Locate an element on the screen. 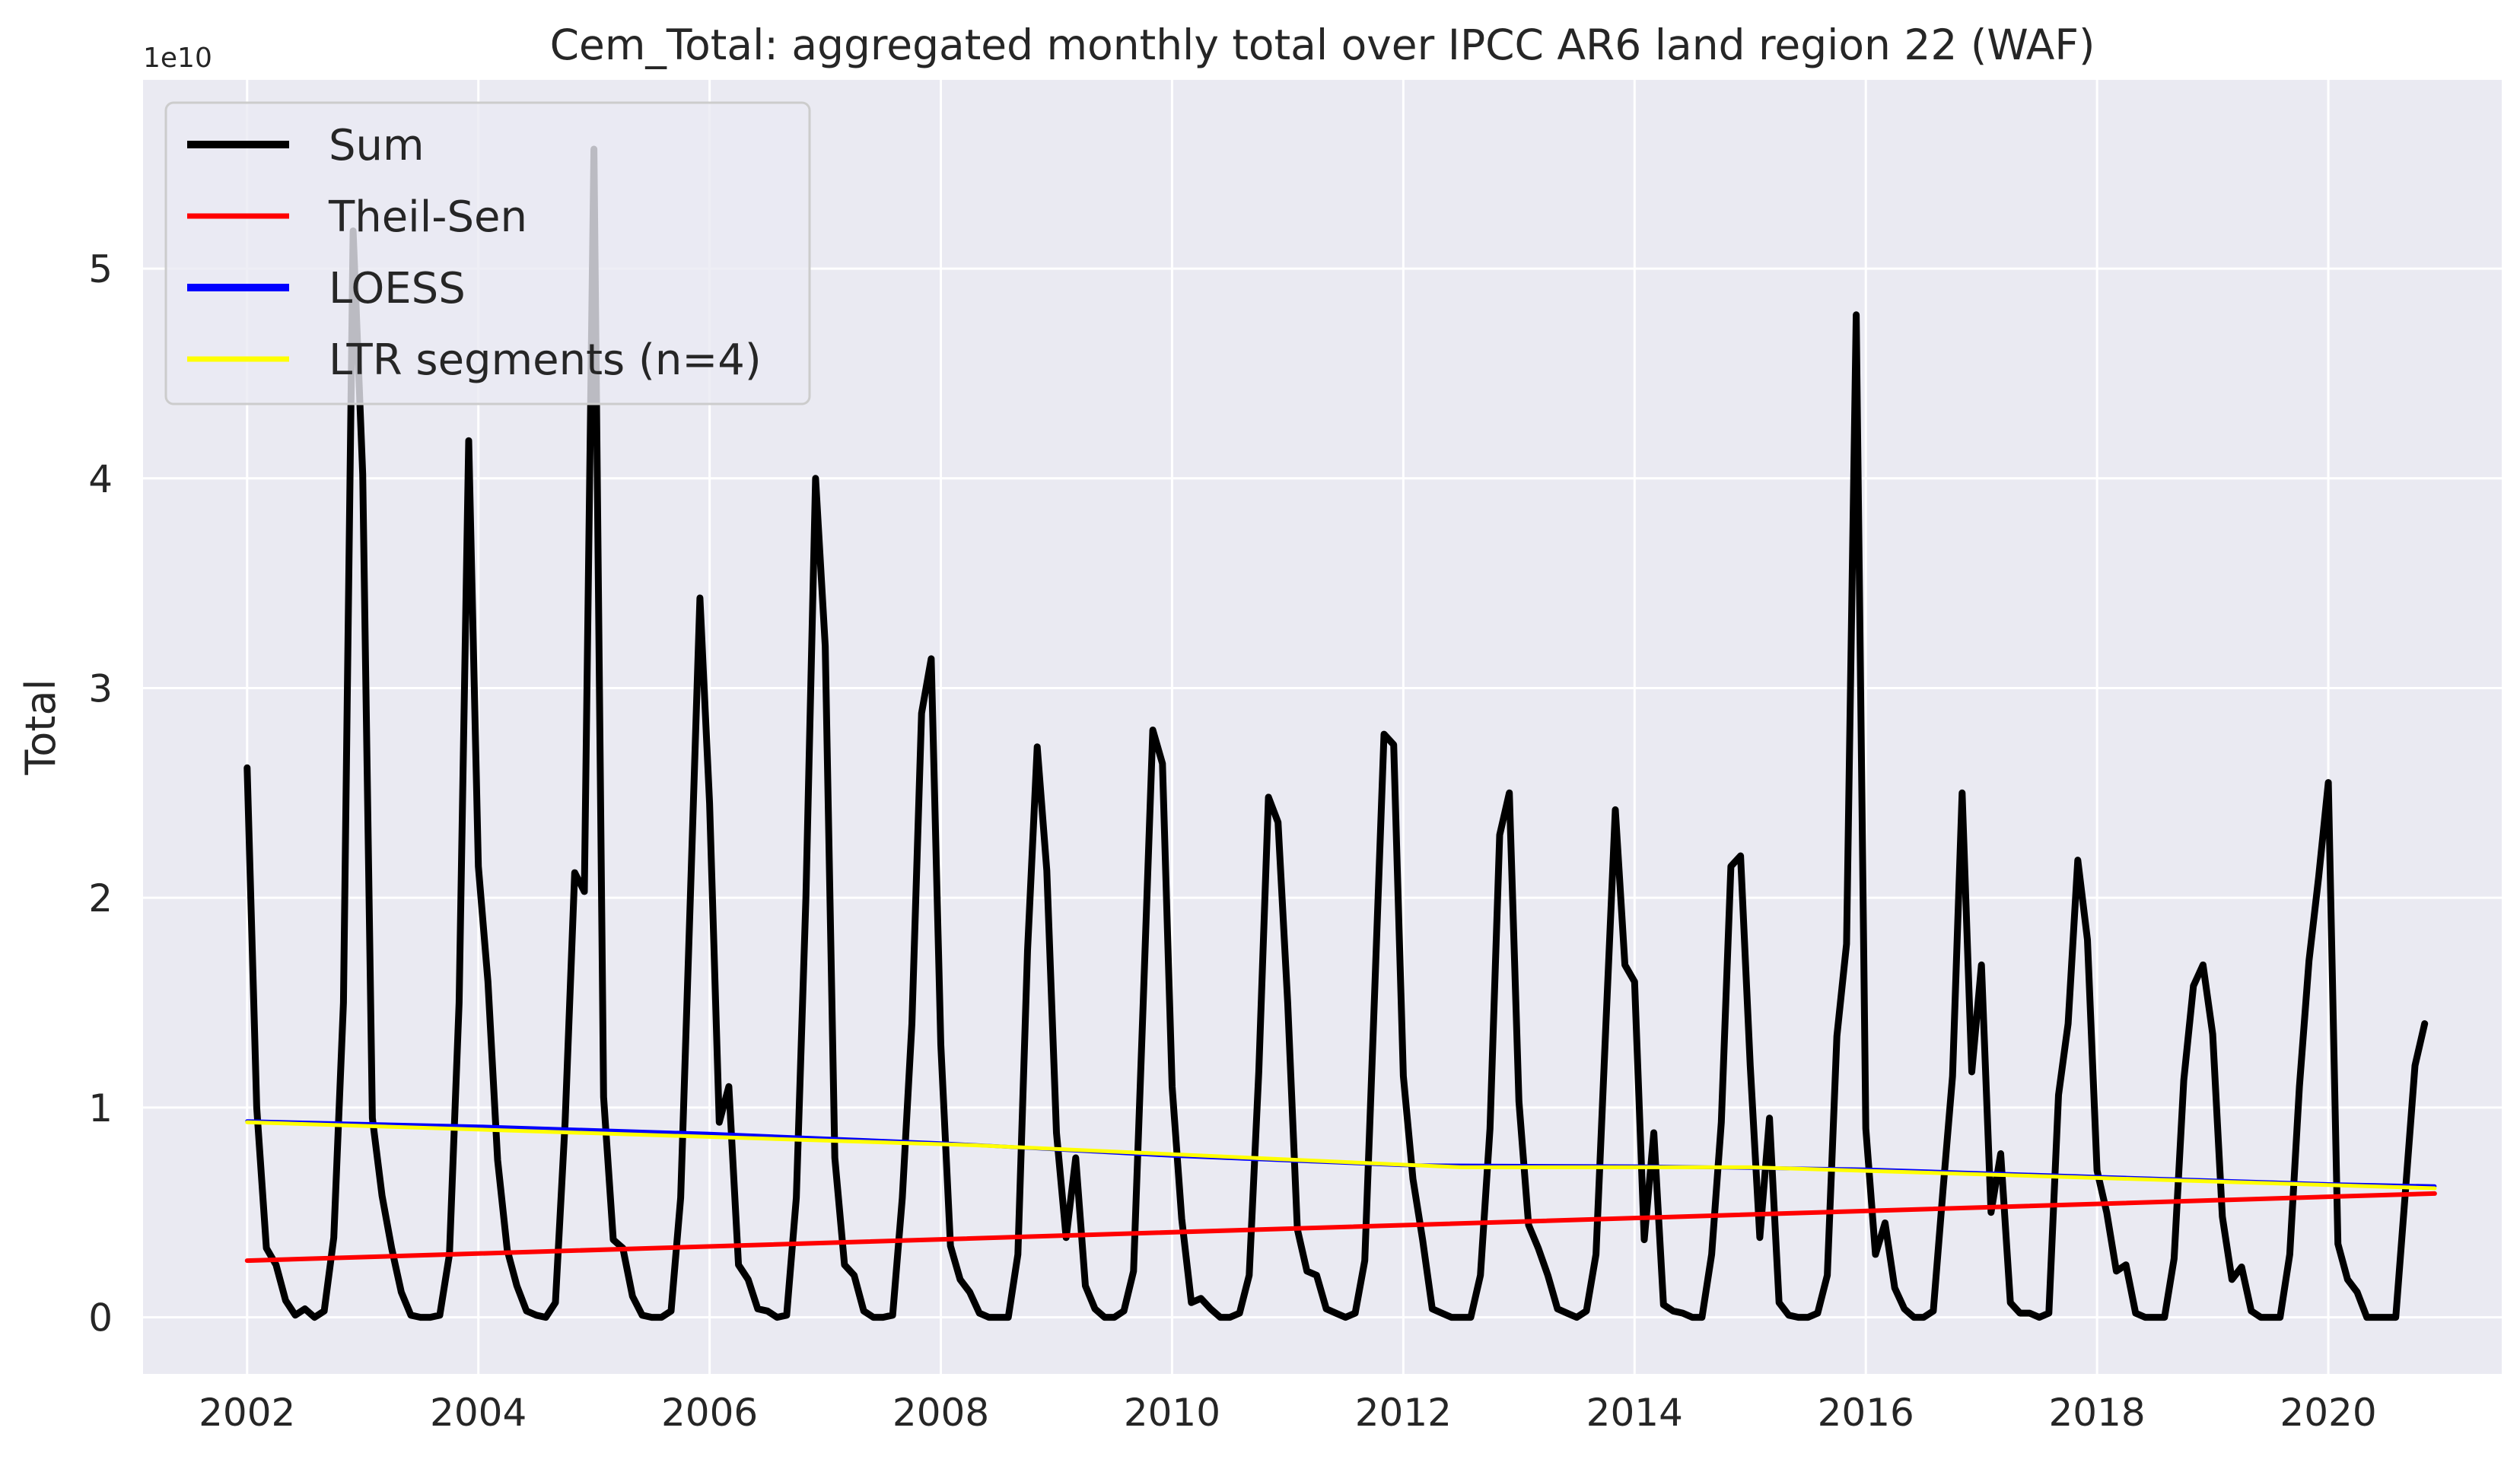  x-tick-label: 2010 is located at coordinates (1172, 1413).